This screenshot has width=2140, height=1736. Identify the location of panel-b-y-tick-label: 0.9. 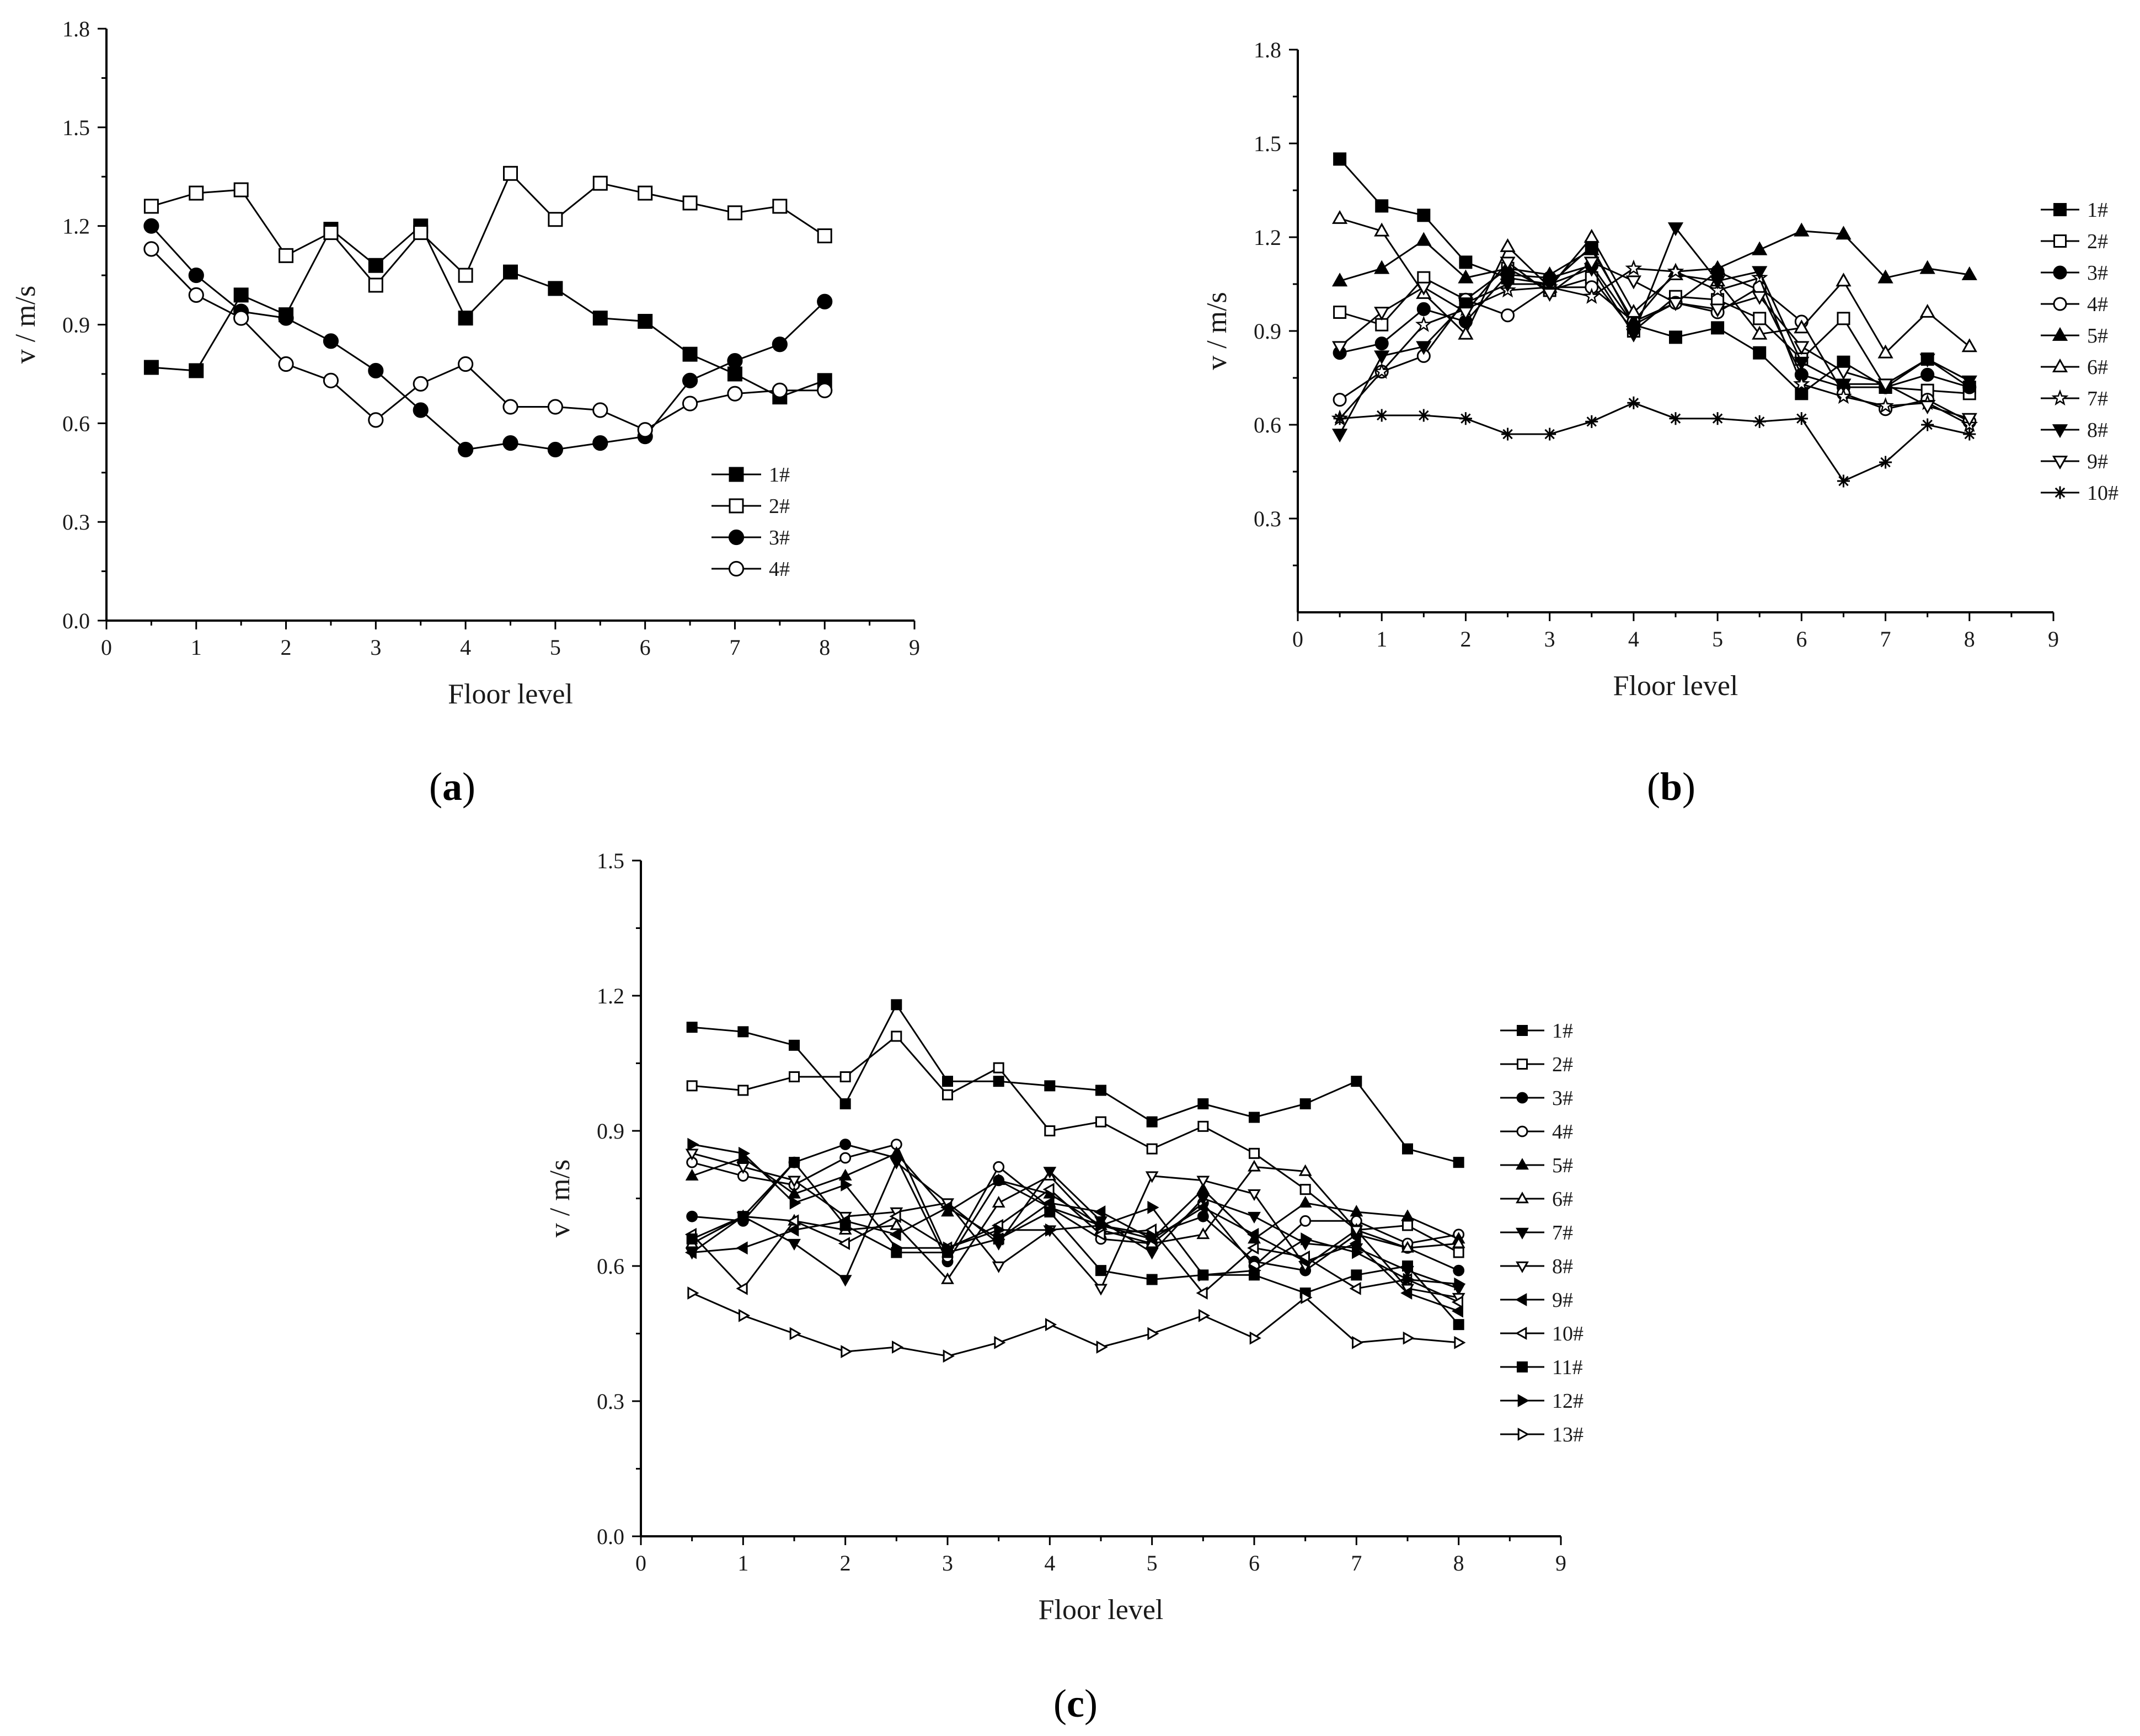
(1268, 331).